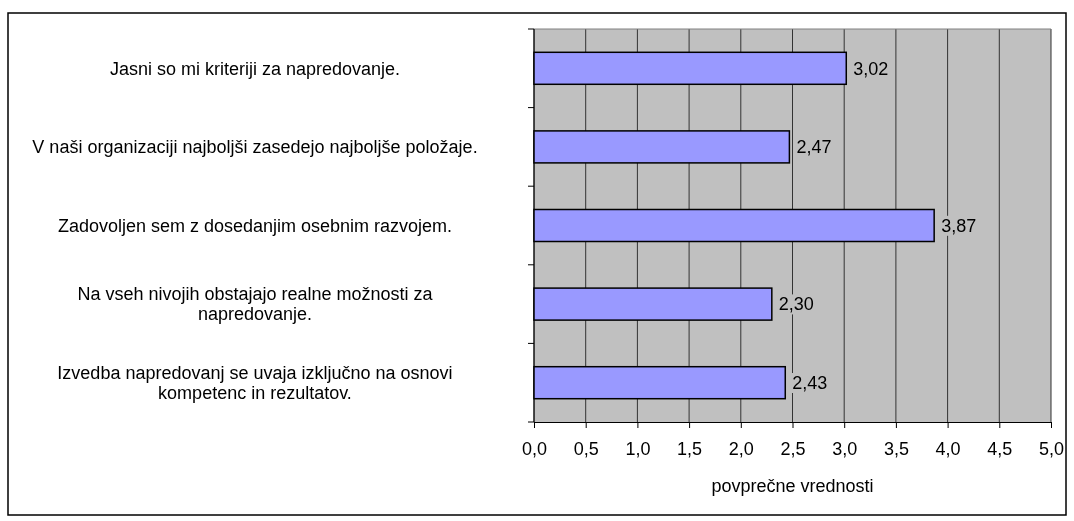 The image size is (1074, 521). What do you see at coordinates (793, 448) in the screenshot?
I see `x-tick-label: 2,5` at bounding box center [793, 448].